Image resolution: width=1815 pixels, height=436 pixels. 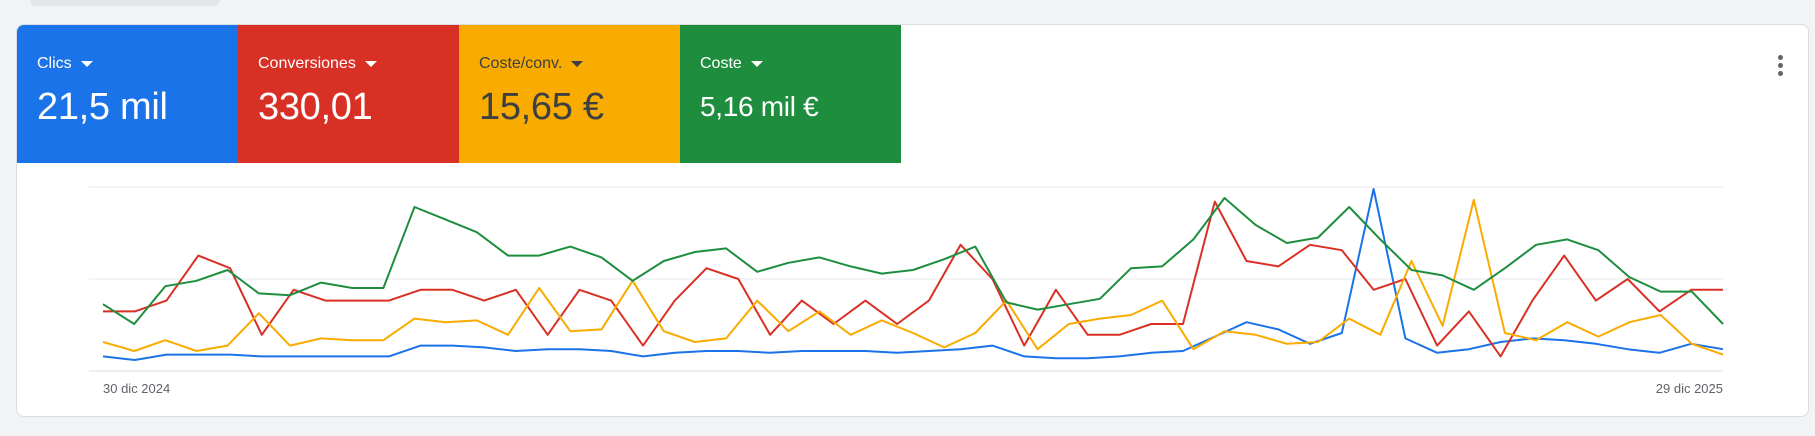 I want to click on metric-label: Coste, so click(x=721, y=63).